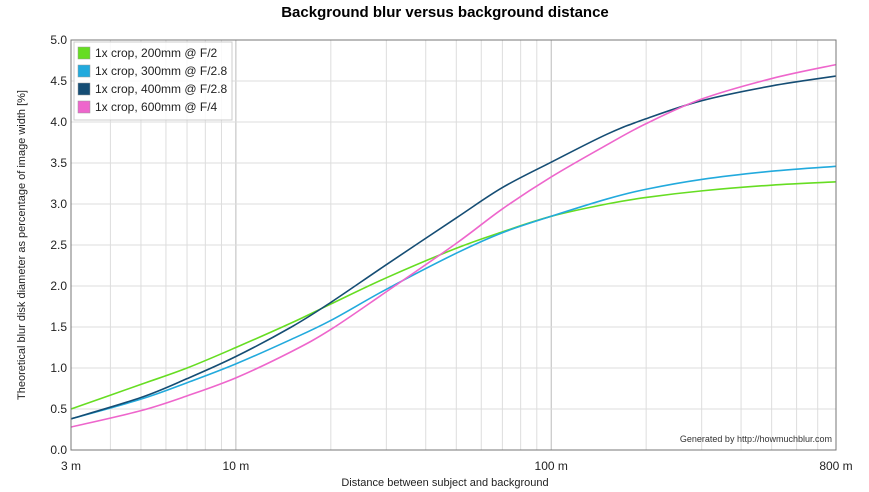 This screenshot has height=492, width=869. What do you see at coordinates (156, 53) in the screenshot?
I see `legend-label-1: 1x crop, 200mm @ F/2` at bounding box center [156, 53].